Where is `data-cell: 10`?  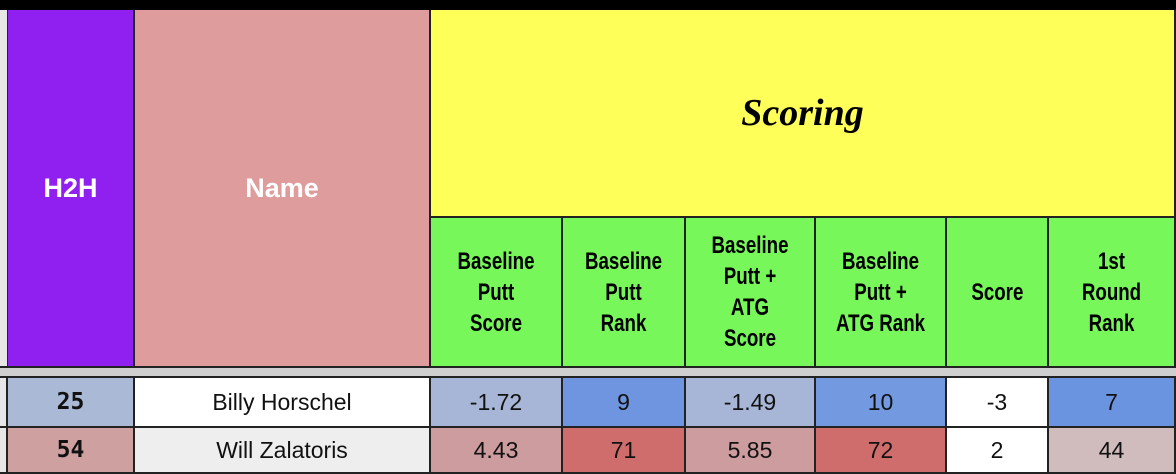
data-cell: 10 is located at coordinates (881, 403).